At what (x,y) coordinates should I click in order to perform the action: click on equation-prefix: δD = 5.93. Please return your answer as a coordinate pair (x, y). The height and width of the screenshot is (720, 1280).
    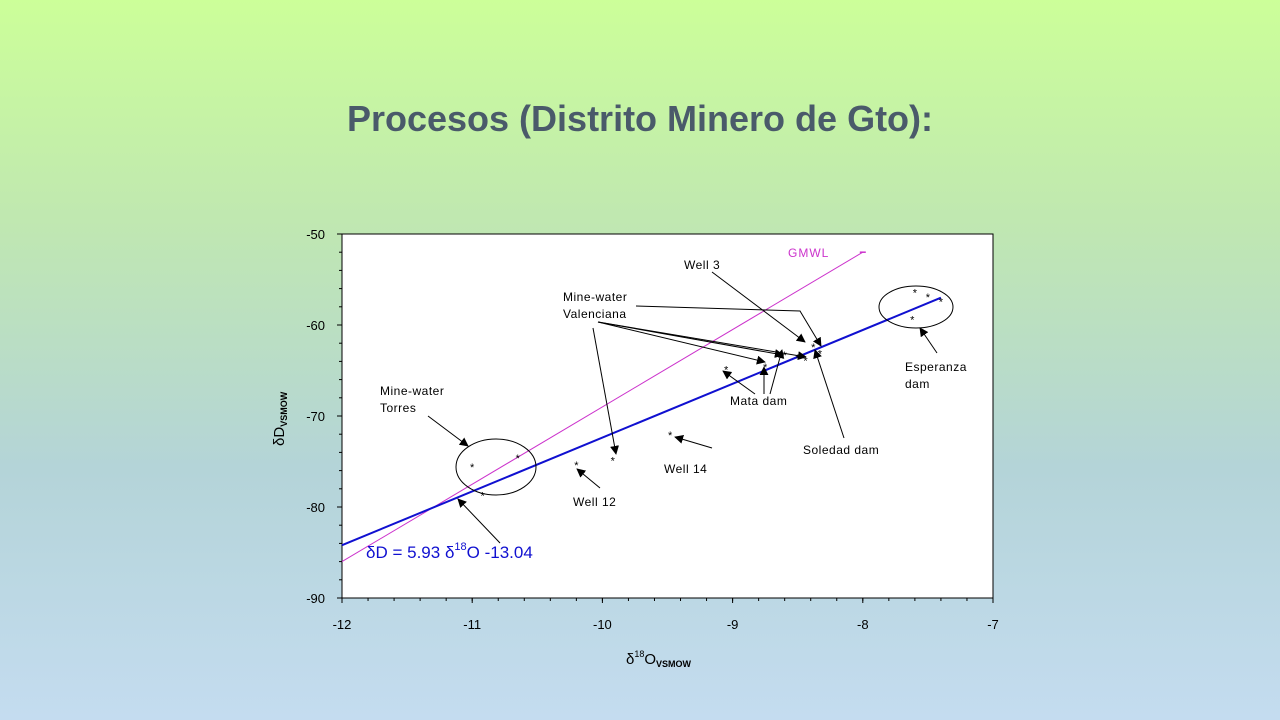
    Looking at the image, I should click on (405, 552).